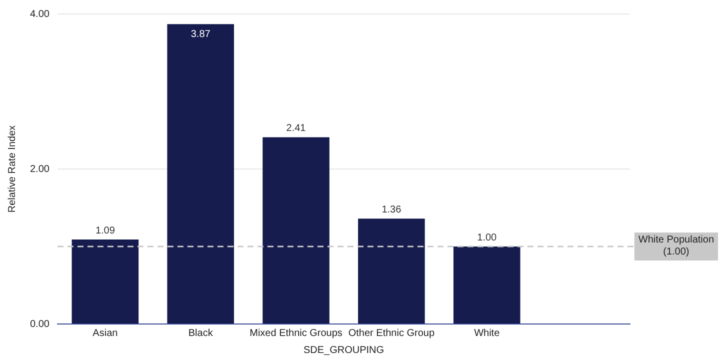  What do you see at coordinates (487, 238) in the screenshot?
I see `data-label: 1.00` at bounding box center [487, 238].